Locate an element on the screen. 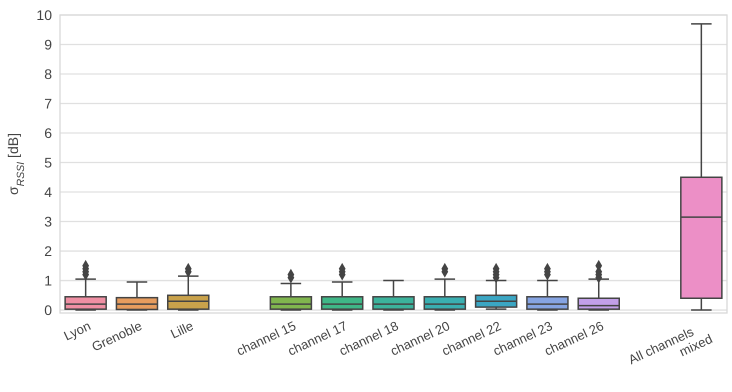  y-tick-label: 10 is located at coordinates (44, 14).